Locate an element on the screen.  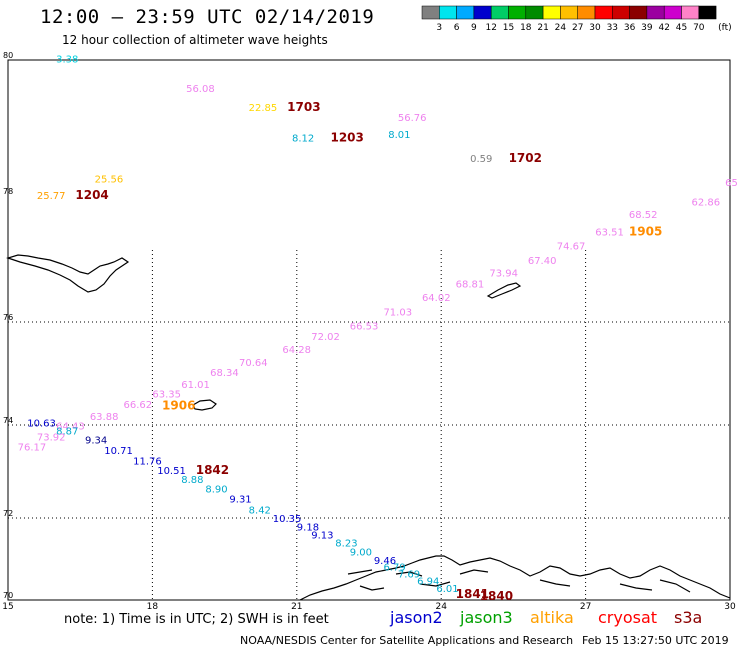
legend-unit: (ft) is located at coordinates (725, 28).